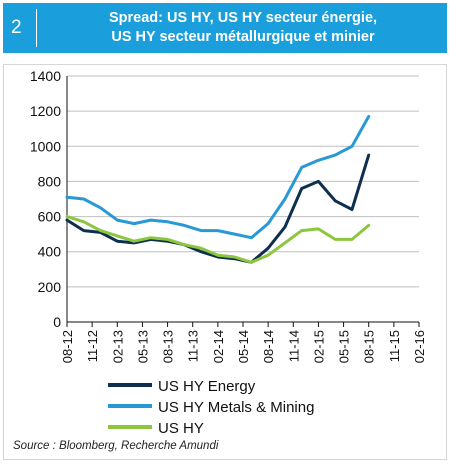 This screenshot has width=449, height=465. Describe the element at coordinates (243, 37) in the screenshot. I see `title-line-2: US HY secteur métallurgique et minier` at that location.